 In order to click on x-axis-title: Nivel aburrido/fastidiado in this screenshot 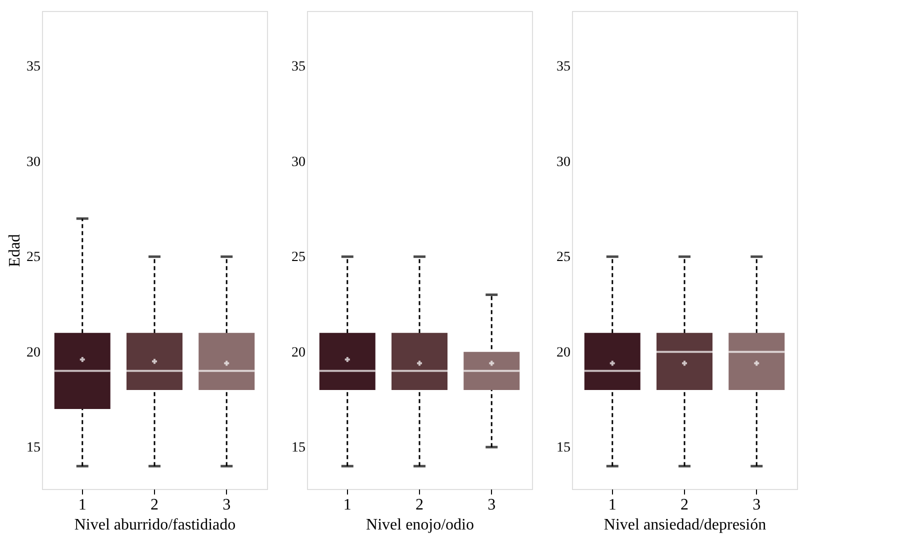, I will do `click(155, 525)`.